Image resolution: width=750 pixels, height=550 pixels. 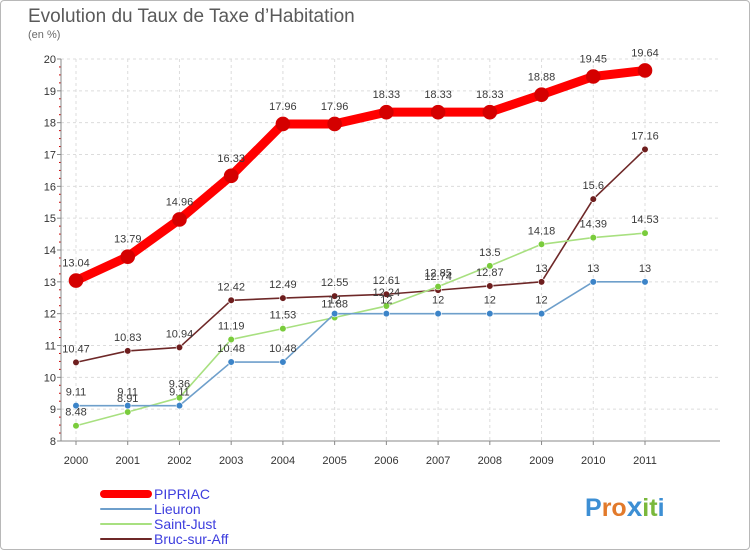 What do you see at coordinates (76, 461) in the screenshot?
I see `x-tick-label: 2000` at bounding box center [76, 461].